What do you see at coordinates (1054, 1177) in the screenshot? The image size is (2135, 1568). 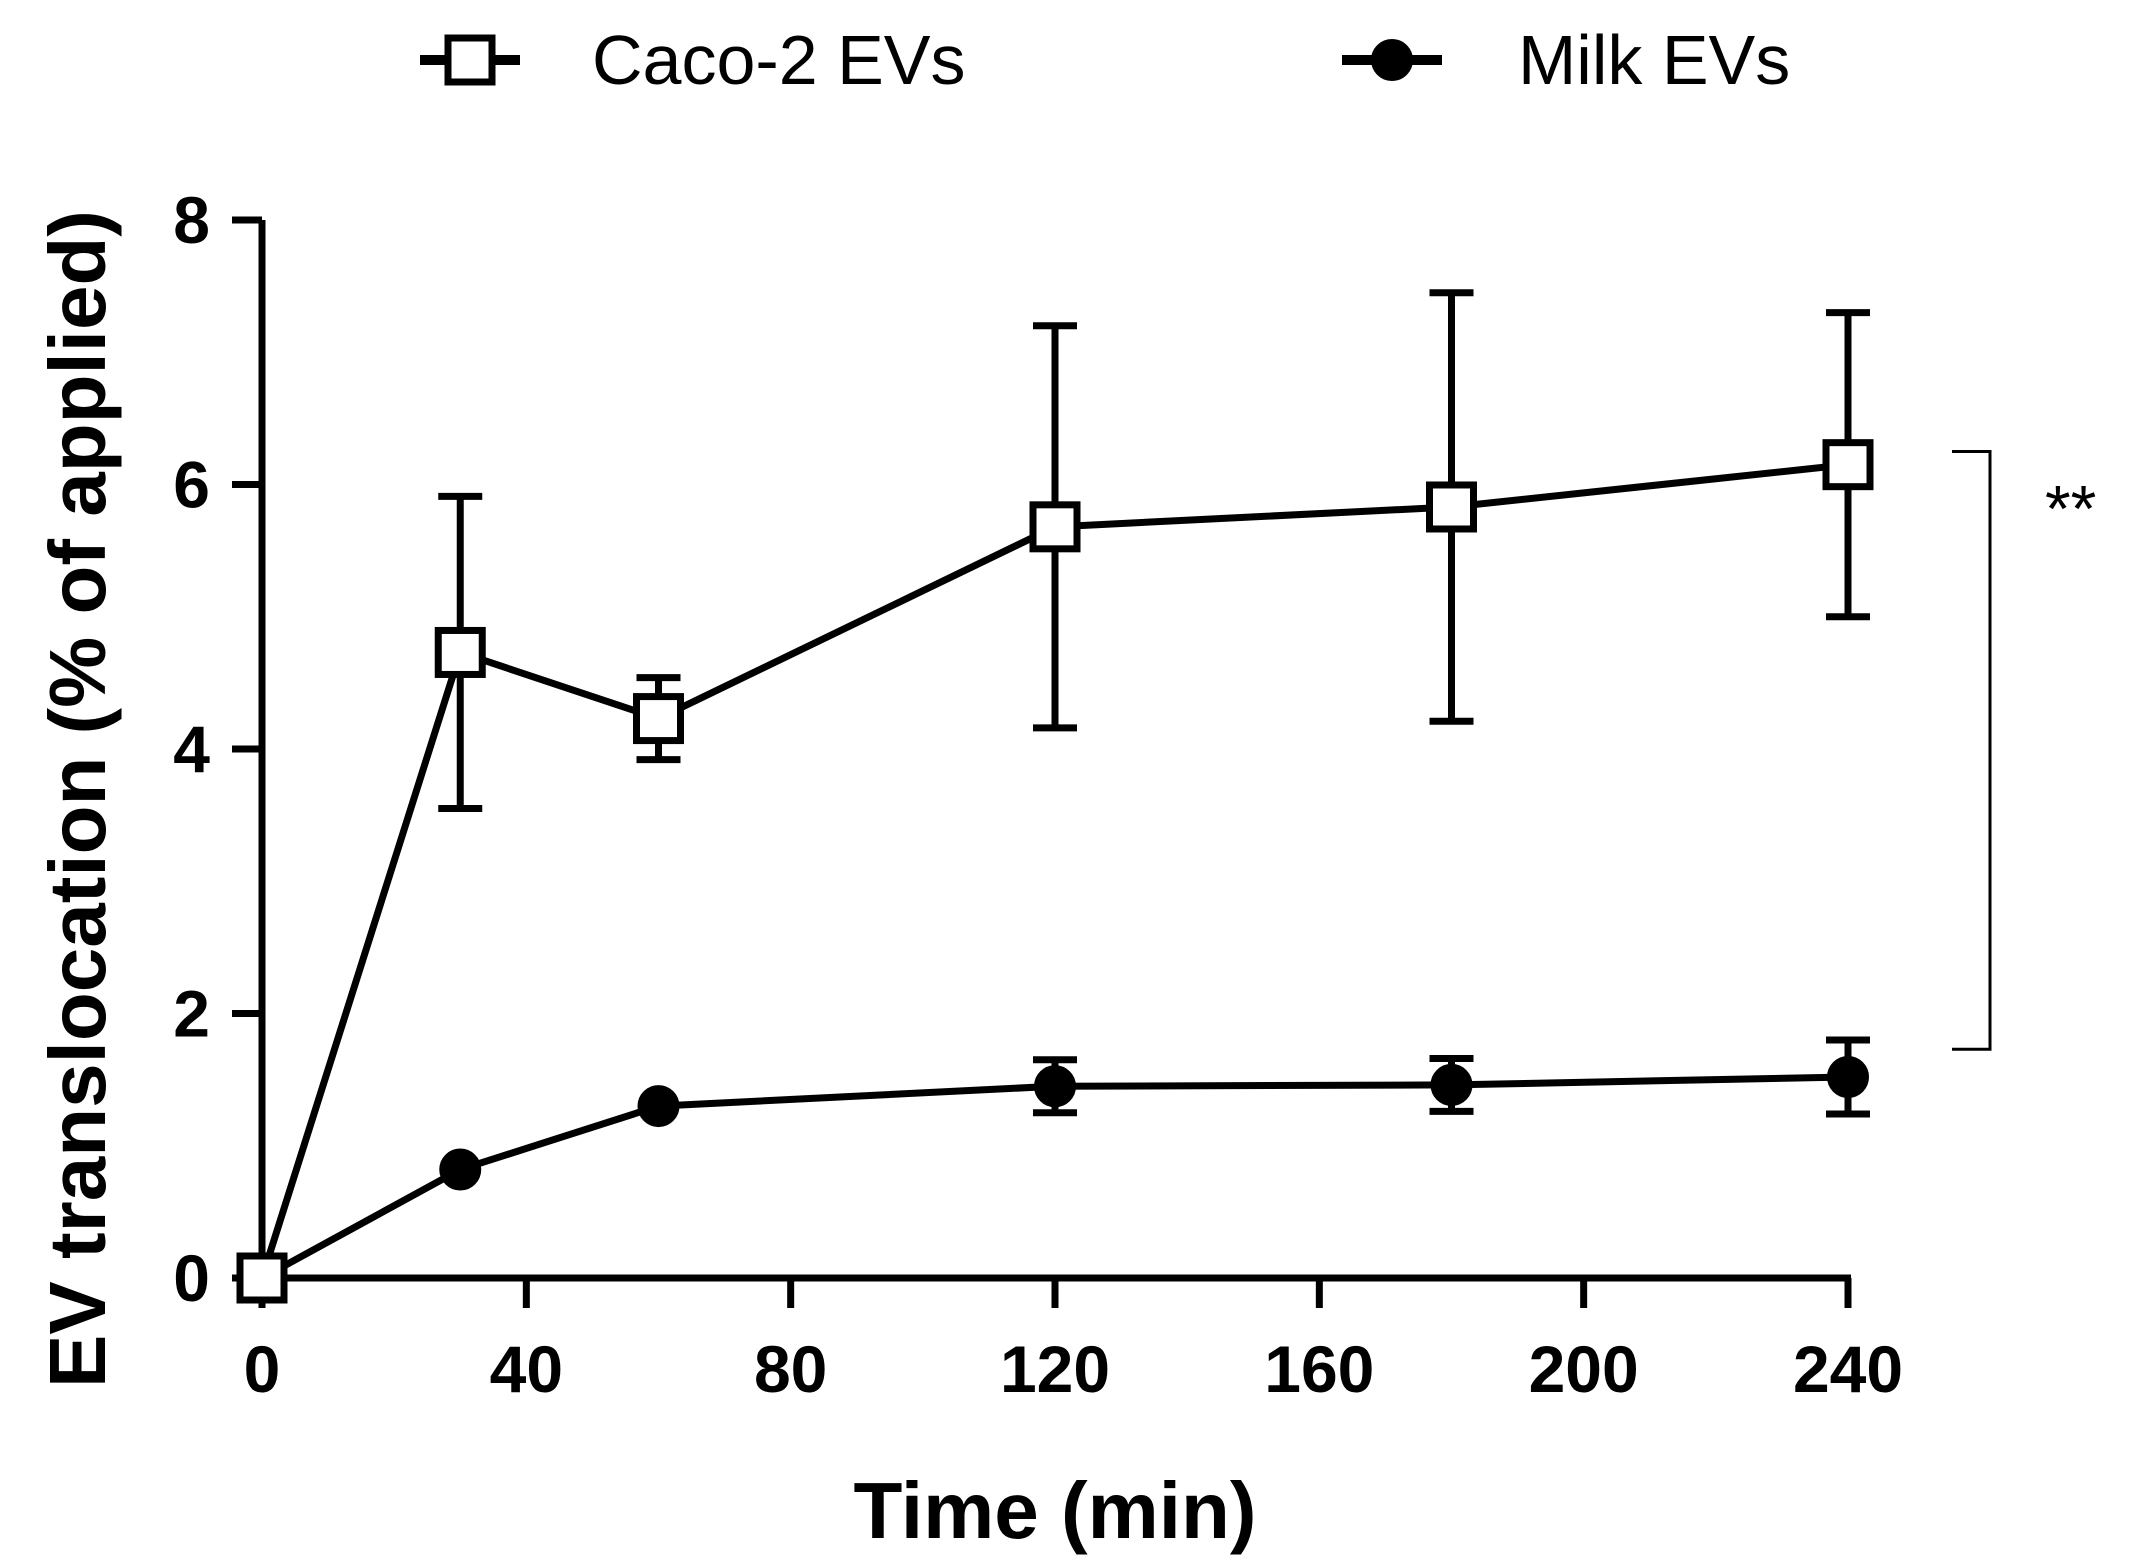 I see `series-line` at bounding box center [1054, 1177].